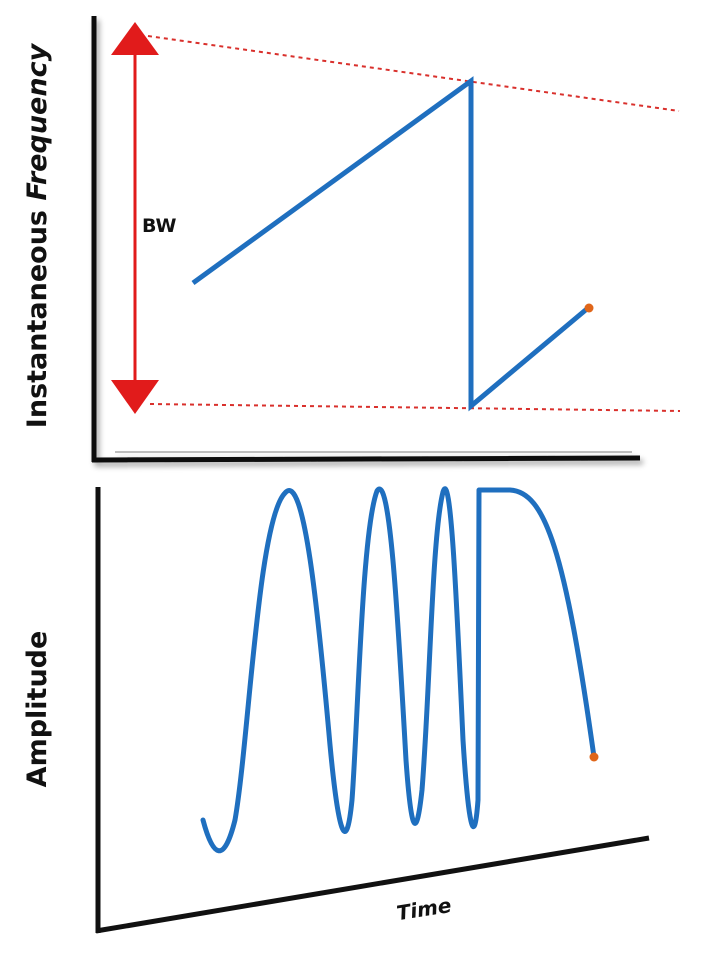 This screenshot has height=955, width=701. Describe the element at coordinates (37, 709) in the screenshot. I see `amplitude-axis-label: Amplitude` at that location.